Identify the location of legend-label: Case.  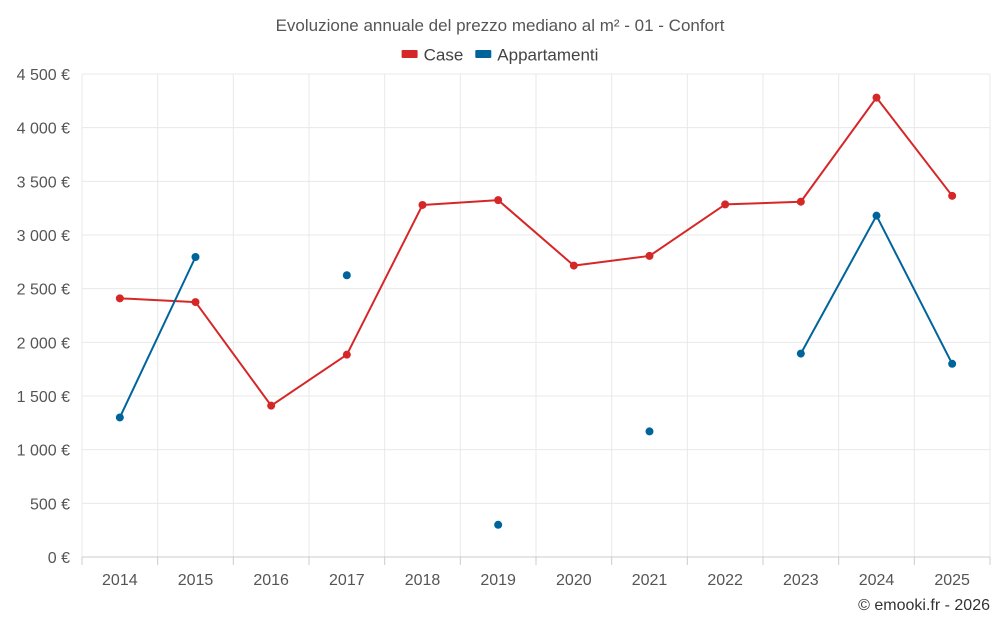
(444, 54).